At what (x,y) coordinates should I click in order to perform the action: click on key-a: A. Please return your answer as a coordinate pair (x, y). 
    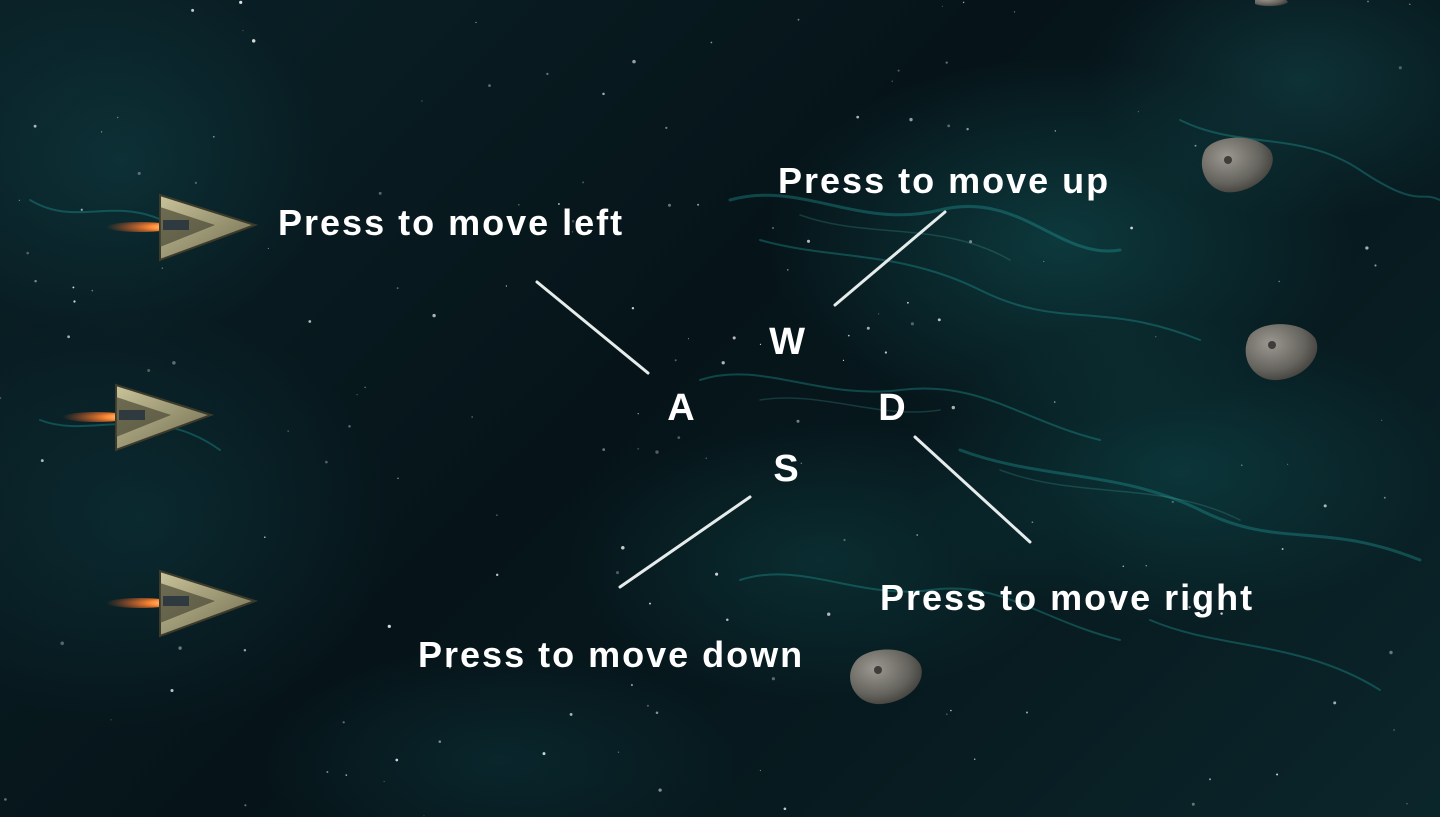
    Looking at the image, I should click on (681, 408).